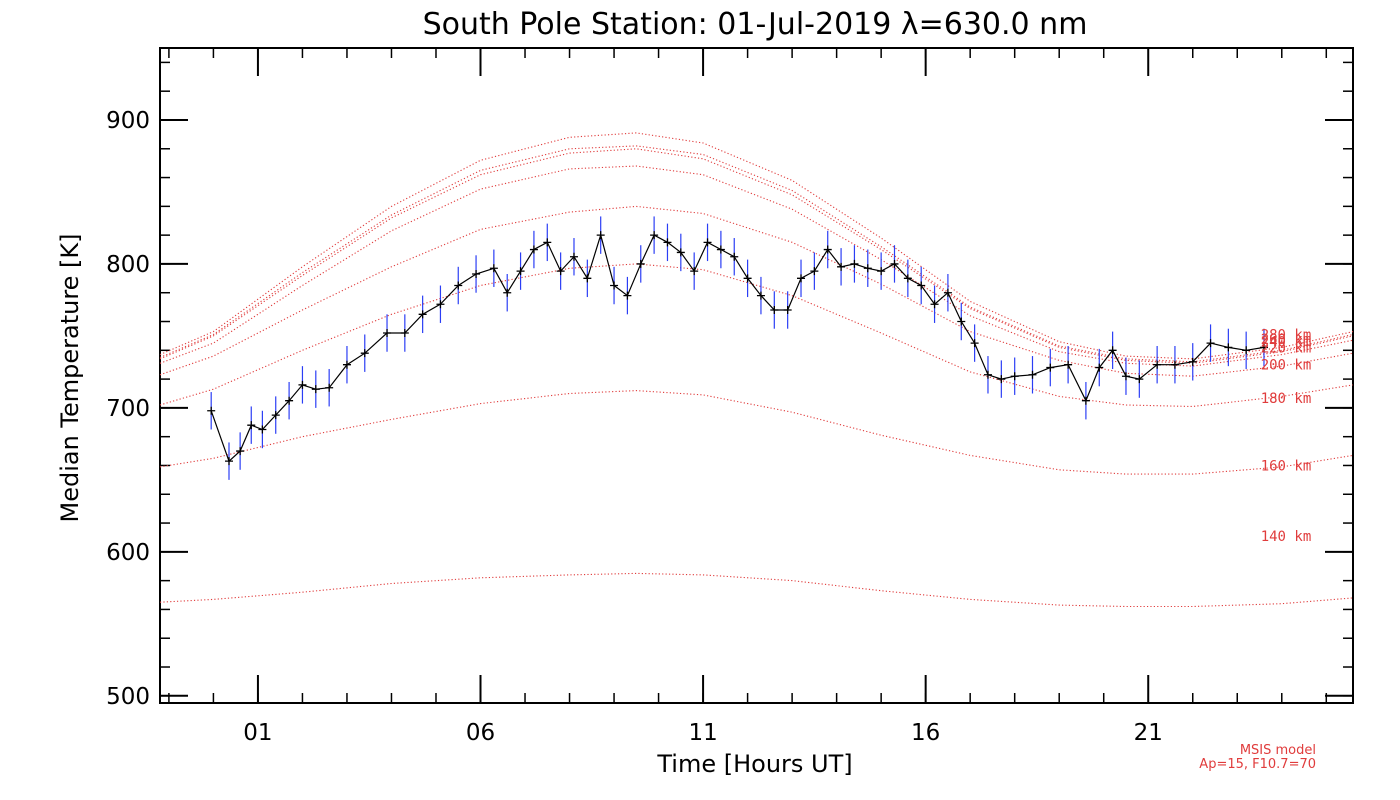 The width and height of the screenshot is (1400, 800). What do you see at coordinates (1286, 466) in the screenshot?
I see `model-label-160-km: 160 km` at bounding box center [1286, 466].